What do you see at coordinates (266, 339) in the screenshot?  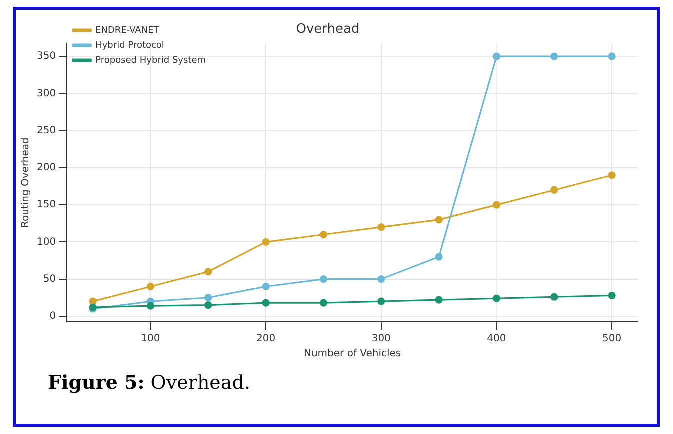 I see `x-tick-label: 200` at bounding box center [266, 339].